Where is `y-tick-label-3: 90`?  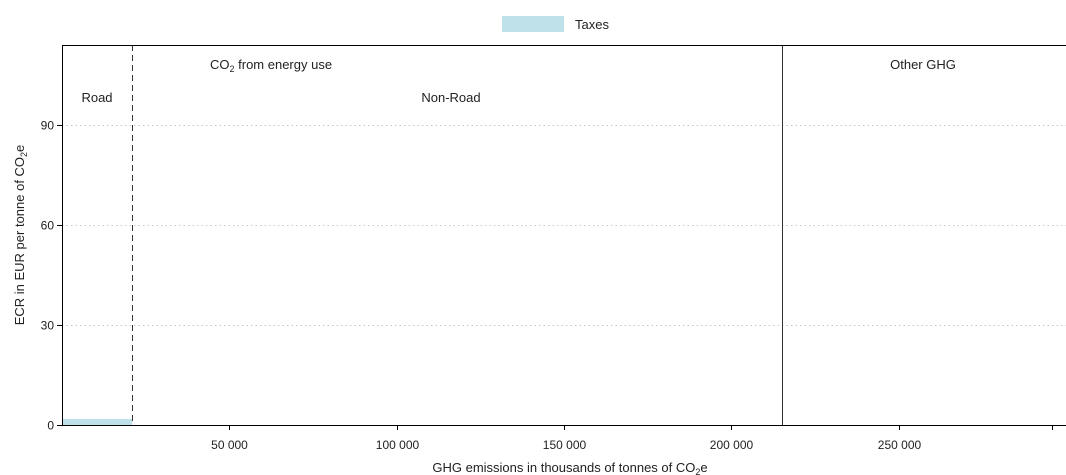
y-tick-label-3: 90 is located at coordinates (48, 126).